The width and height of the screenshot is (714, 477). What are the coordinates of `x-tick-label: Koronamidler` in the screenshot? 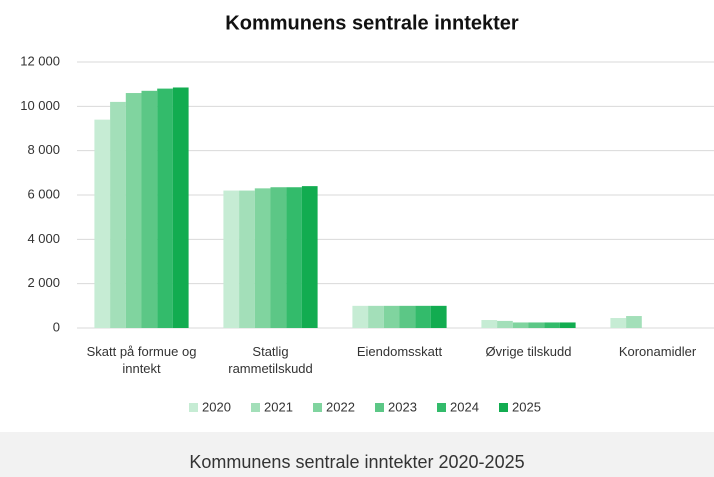 It's located at (657, 351).